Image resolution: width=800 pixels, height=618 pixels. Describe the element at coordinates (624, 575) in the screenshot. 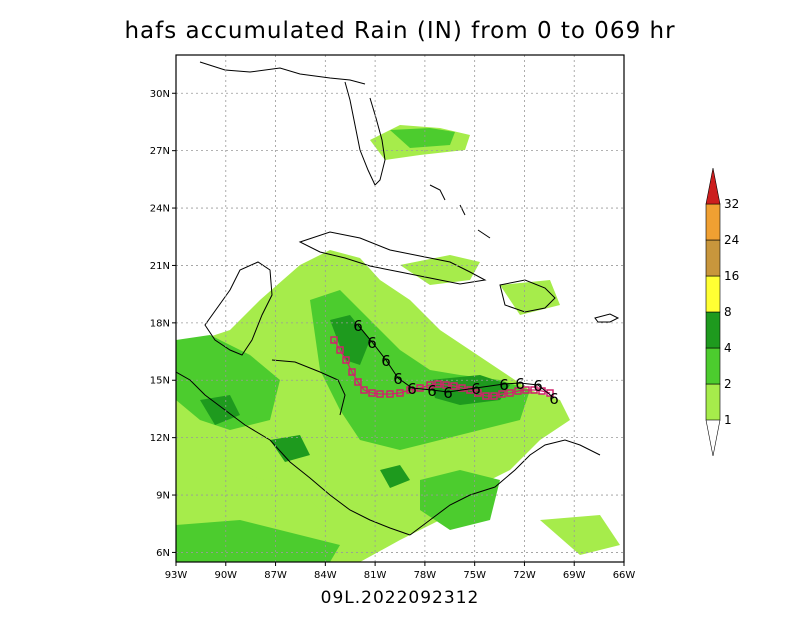

I see `x-tick-label: 66W` at that location.